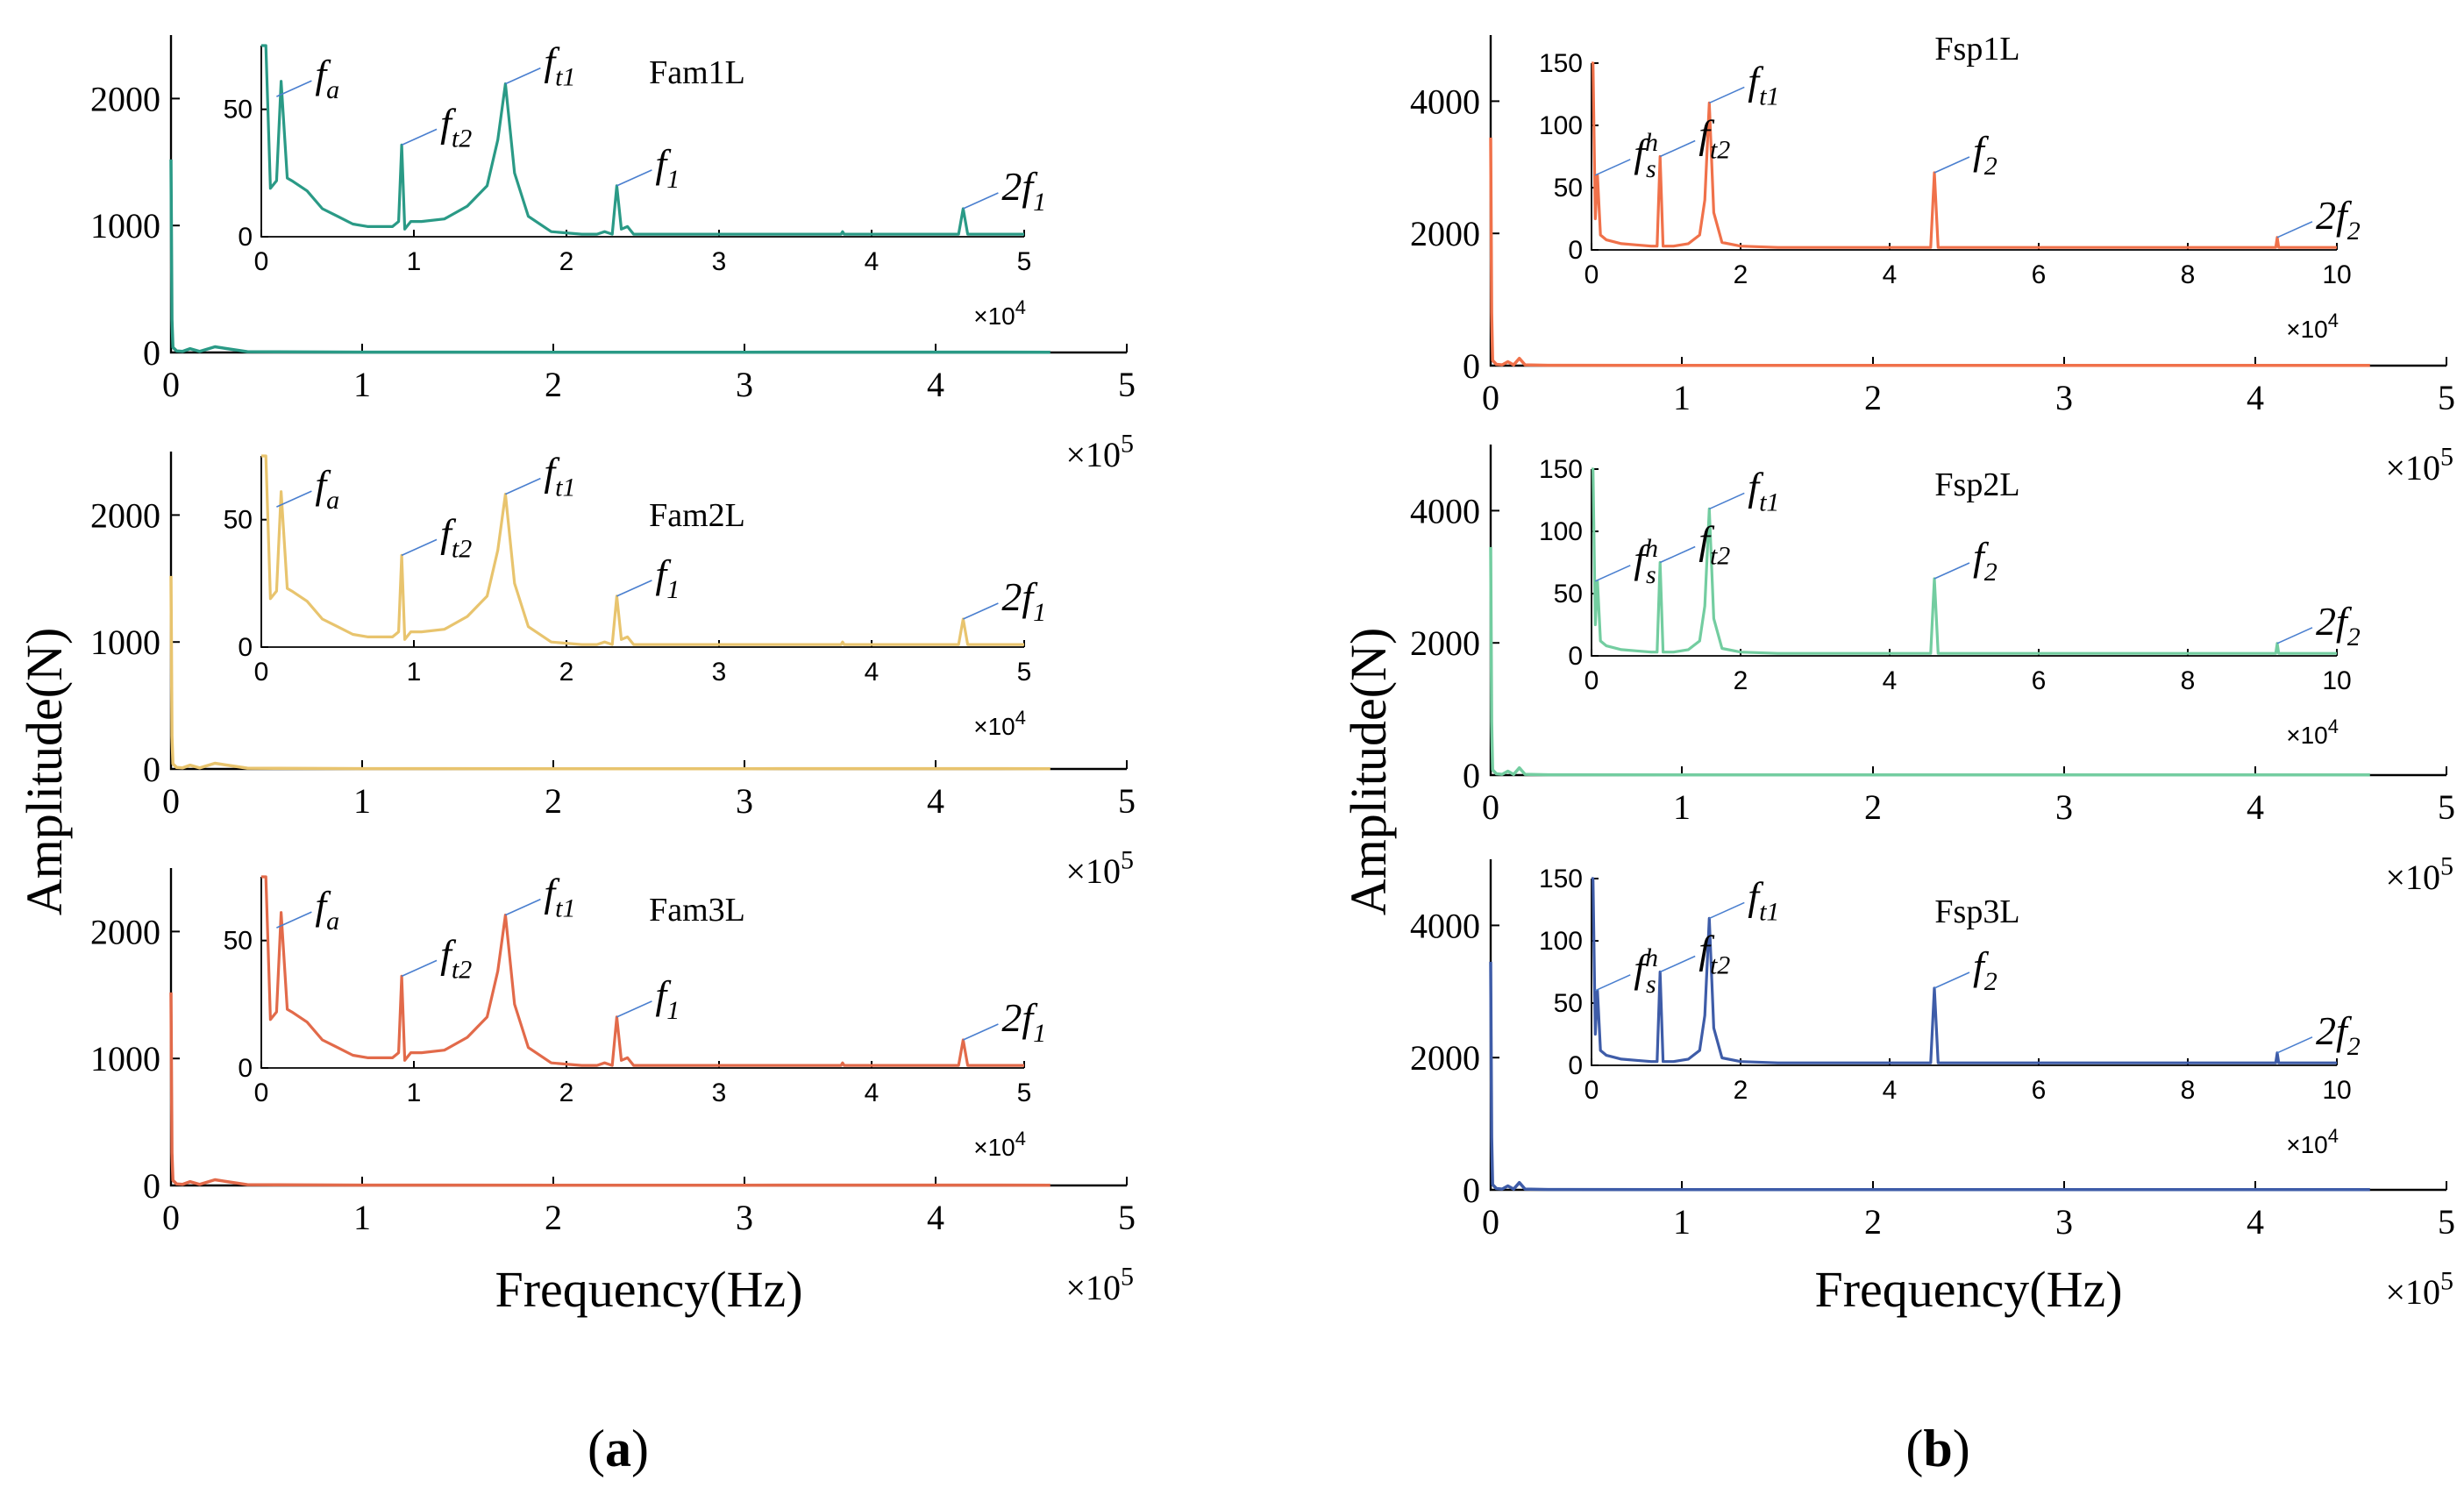  I want to click on inset-y-tick-label: 100, so click(1561, 942).